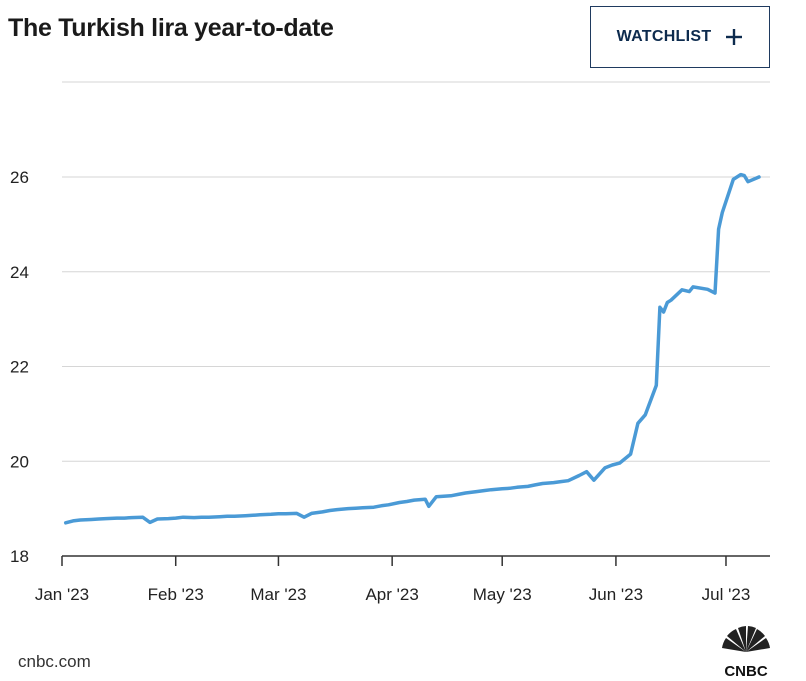 Image resolution: width=806 pixels, height=681 pixels. I want to click on logo-wordmark: CNBC, so click(745, 670).